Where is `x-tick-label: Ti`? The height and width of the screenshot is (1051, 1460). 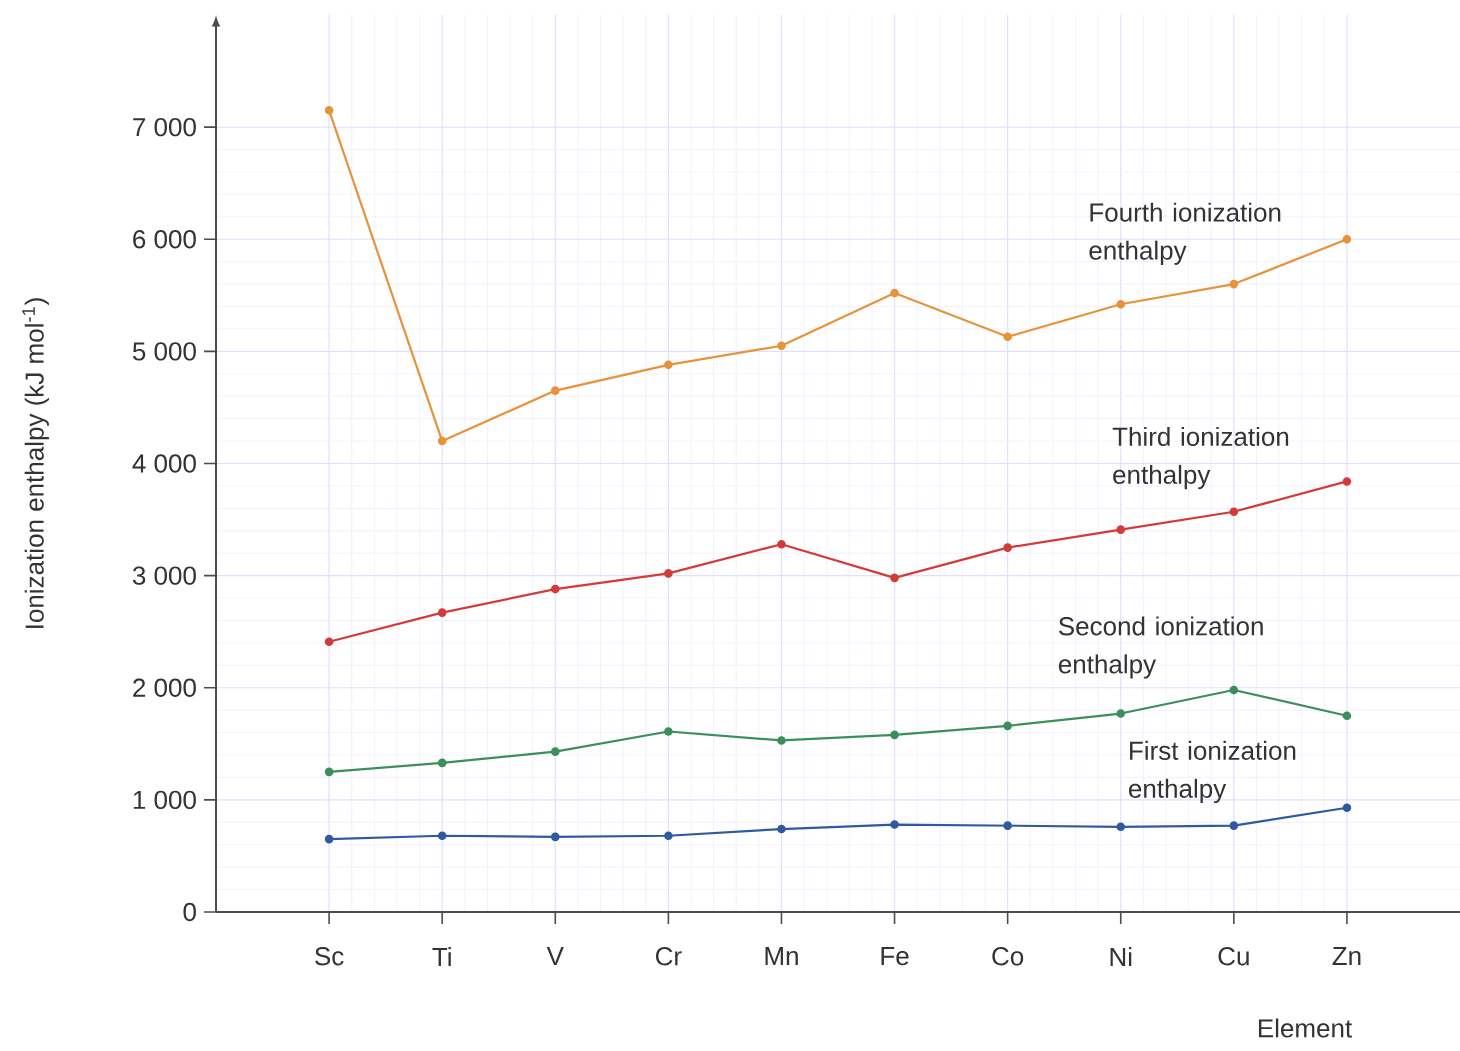 x-tick-label: Ti is located at coordinates (441, 956).